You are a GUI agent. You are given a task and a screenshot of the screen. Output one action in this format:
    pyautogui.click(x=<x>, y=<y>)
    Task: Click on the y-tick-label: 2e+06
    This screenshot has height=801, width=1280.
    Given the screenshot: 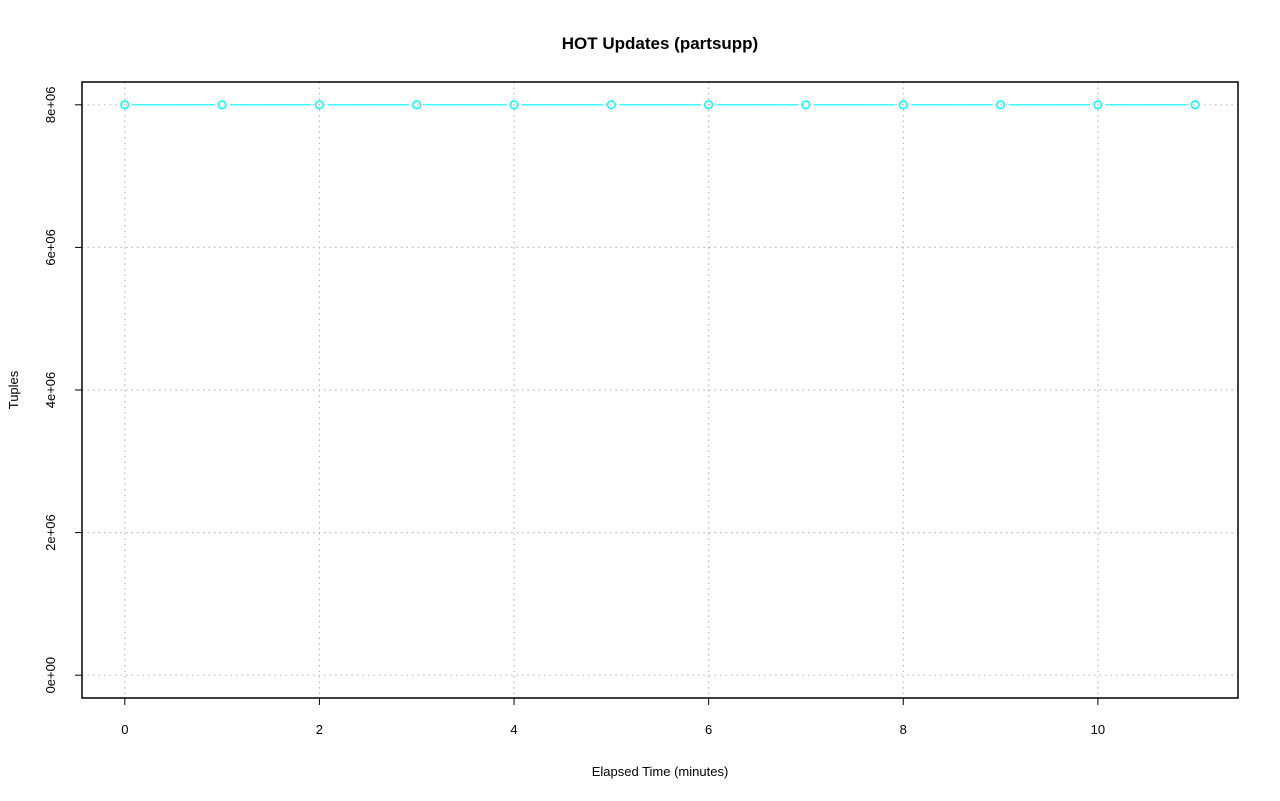 What is the action you would take?
    pyautogui.click(x=50, y=532)
    